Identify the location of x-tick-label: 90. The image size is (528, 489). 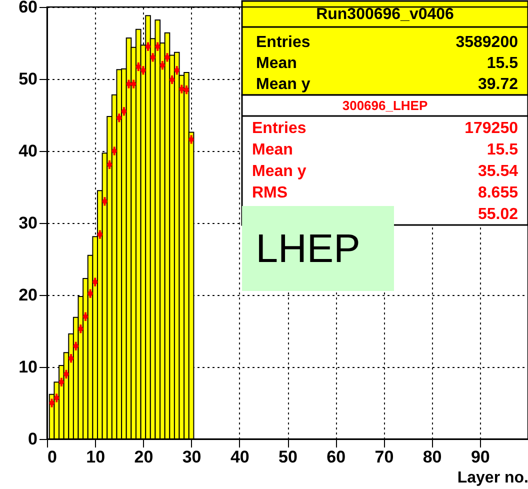
(480, 457).